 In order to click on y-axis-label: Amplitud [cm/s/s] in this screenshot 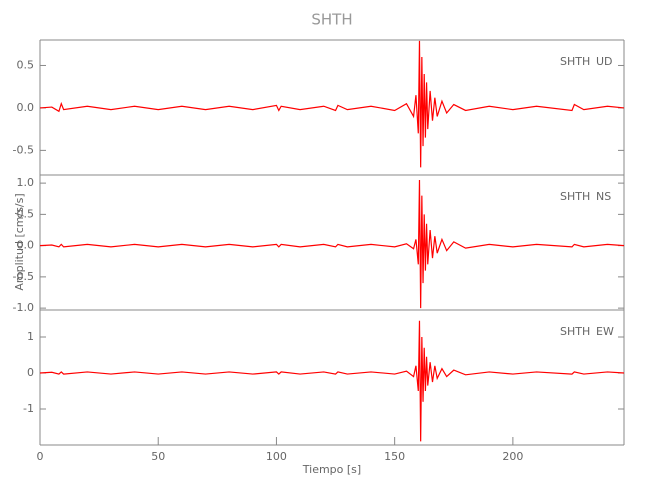, I will do `click(19, 241)`.